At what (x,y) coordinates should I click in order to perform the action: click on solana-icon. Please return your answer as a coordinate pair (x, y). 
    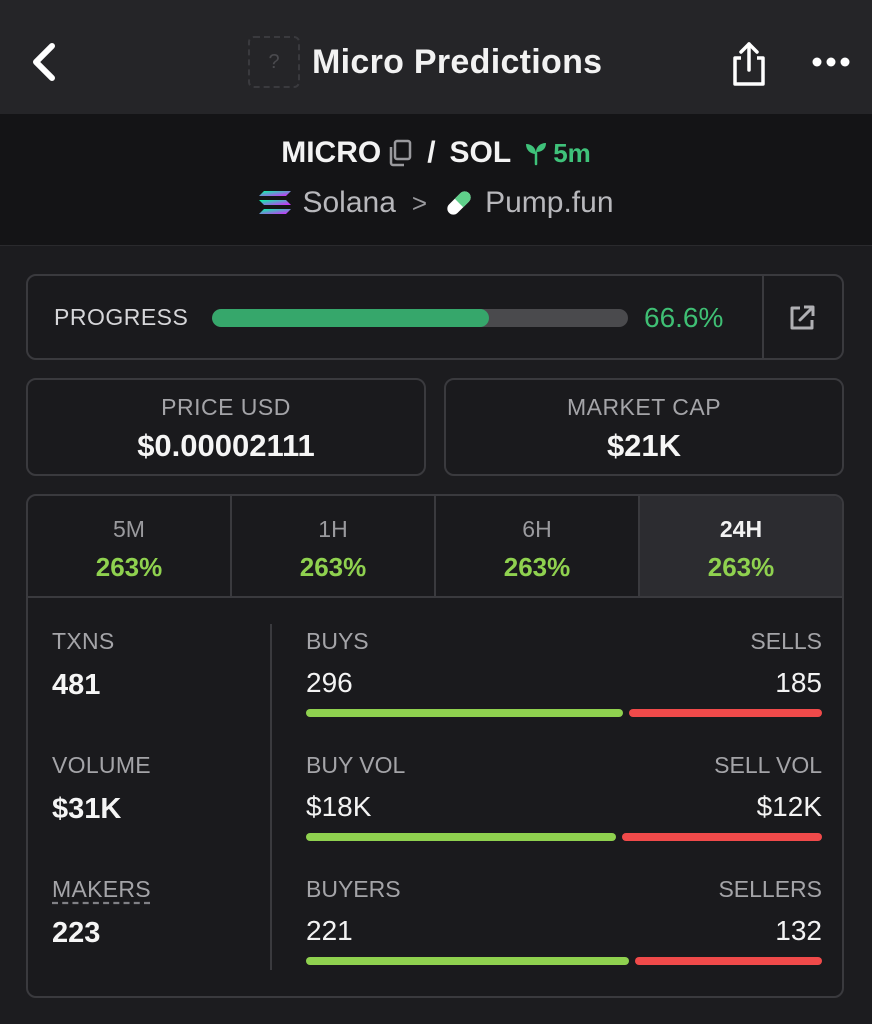
    Looking at the image, I should click on (275, 202).